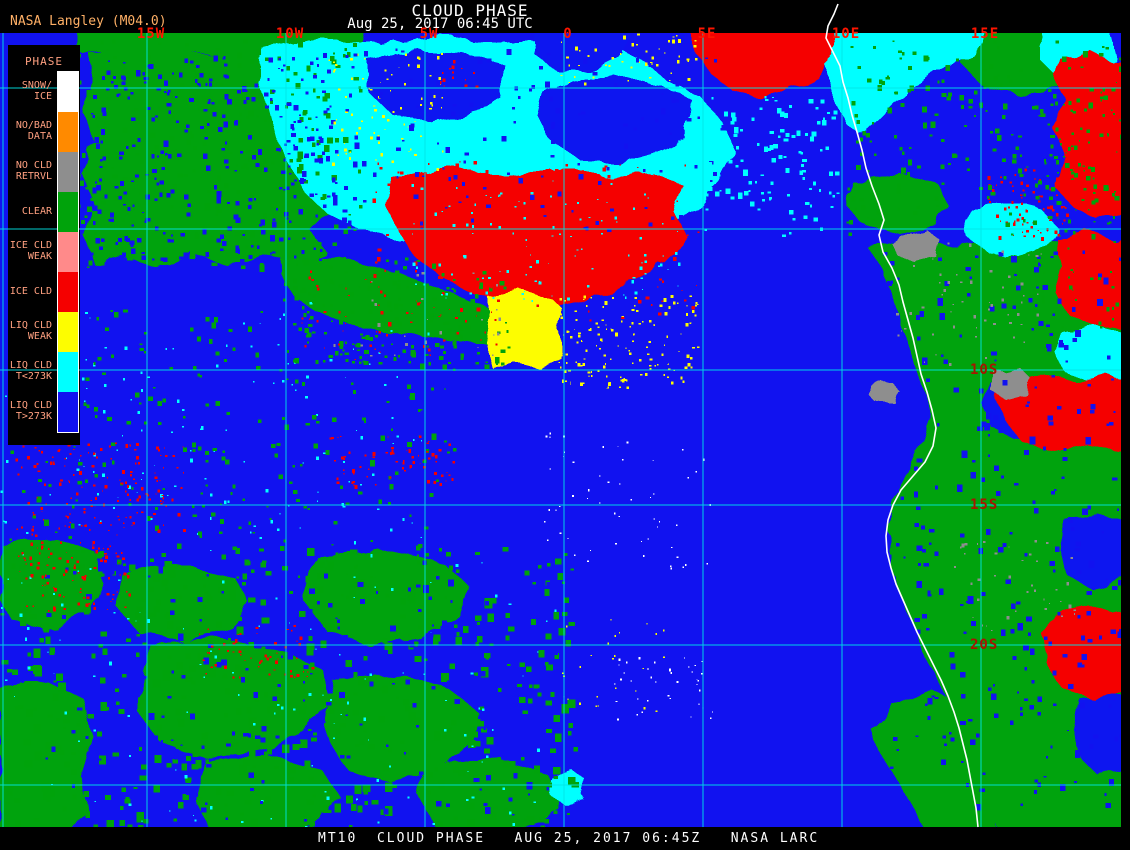 Image resolution: width=1130 pixels, height=850 pixels. I want to click on coastline-path, so click(902, 415).